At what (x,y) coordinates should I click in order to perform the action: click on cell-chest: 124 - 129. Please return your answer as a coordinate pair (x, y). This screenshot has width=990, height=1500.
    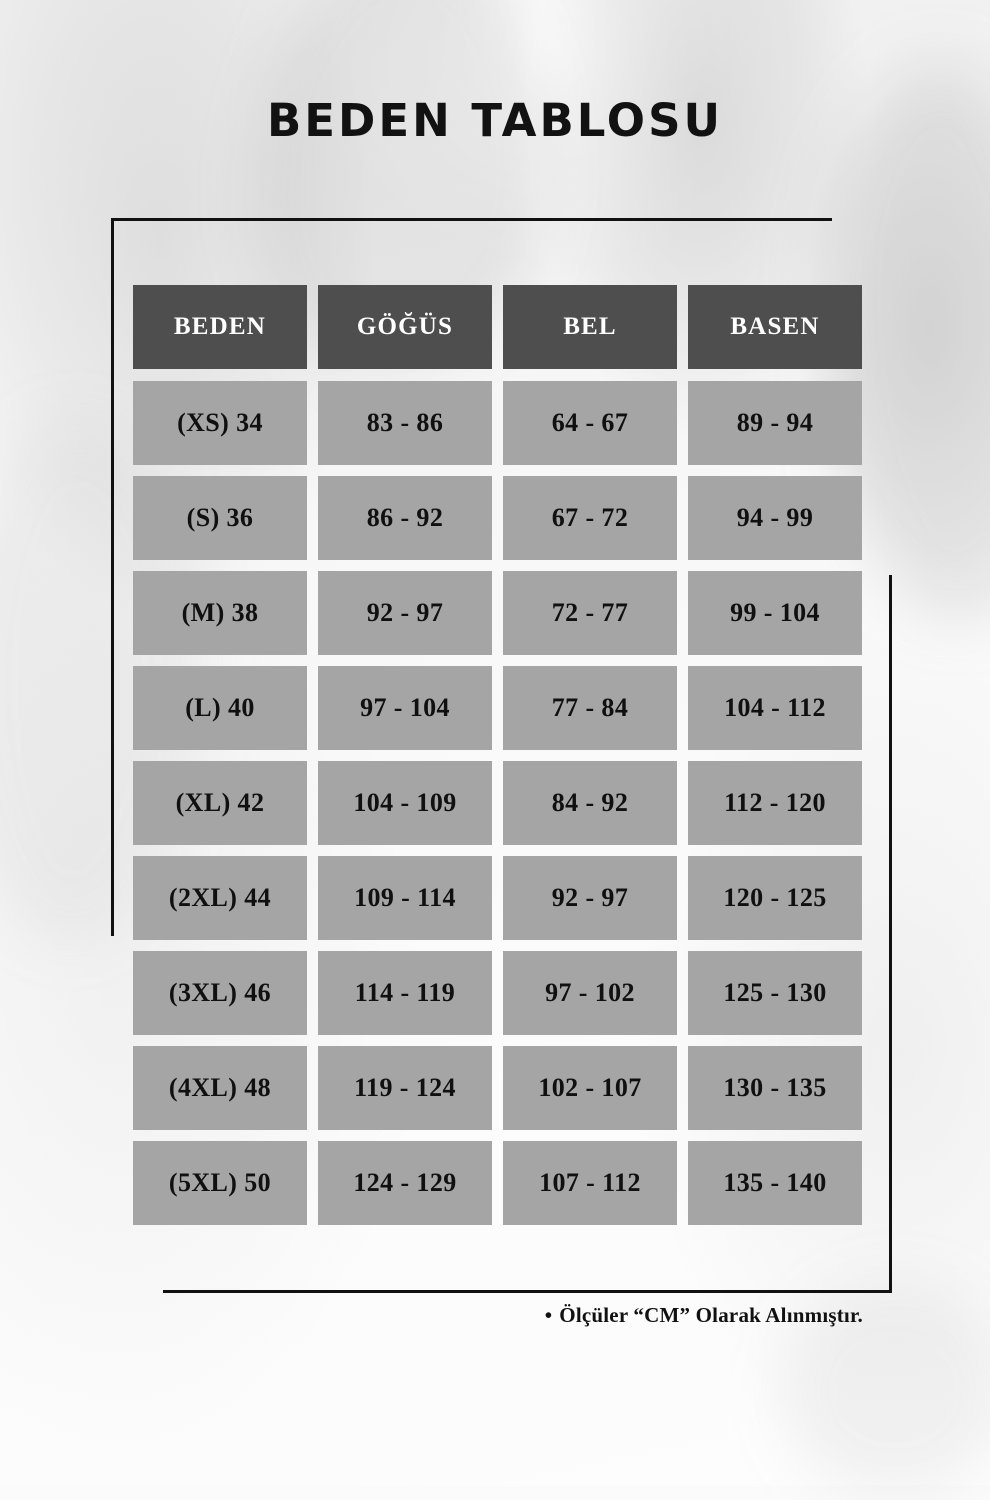
    Looking at the image, I should click on (405, 1183).